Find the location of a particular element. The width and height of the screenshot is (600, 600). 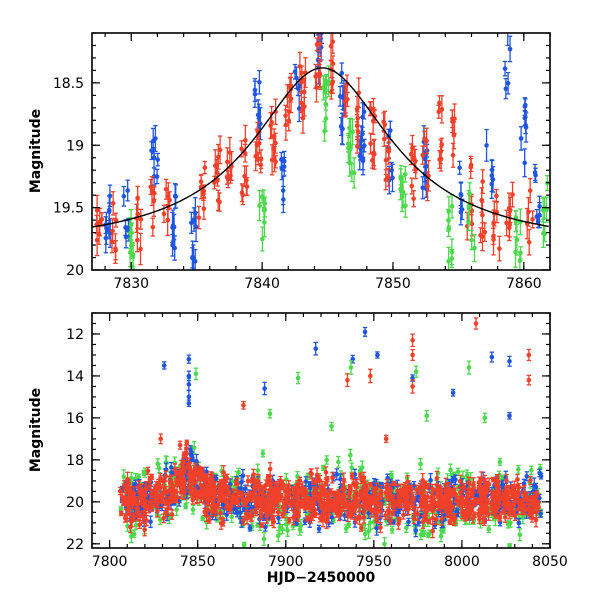

y-tick-label: 20 is located at coordinates (75, 271).